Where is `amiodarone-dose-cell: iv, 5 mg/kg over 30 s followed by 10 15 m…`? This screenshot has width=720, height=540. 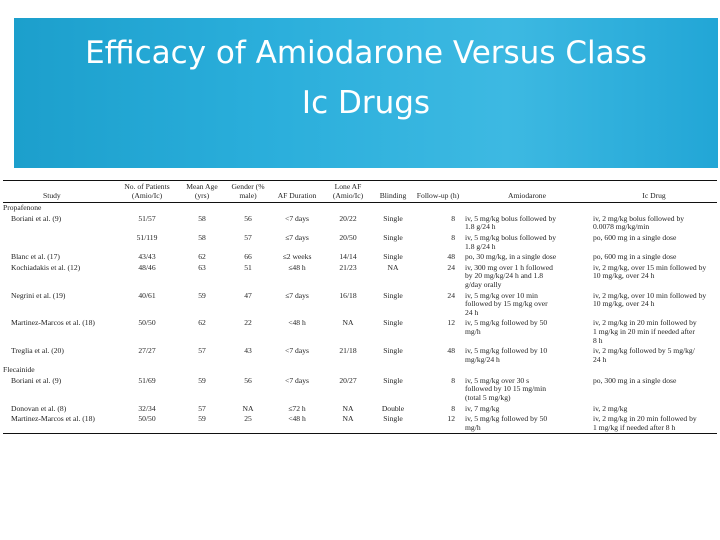
amiodarone-dose-cell: iv, 5 mg/kg over 30 s followed by 10 15 m… is located at coordinates (527, 390).